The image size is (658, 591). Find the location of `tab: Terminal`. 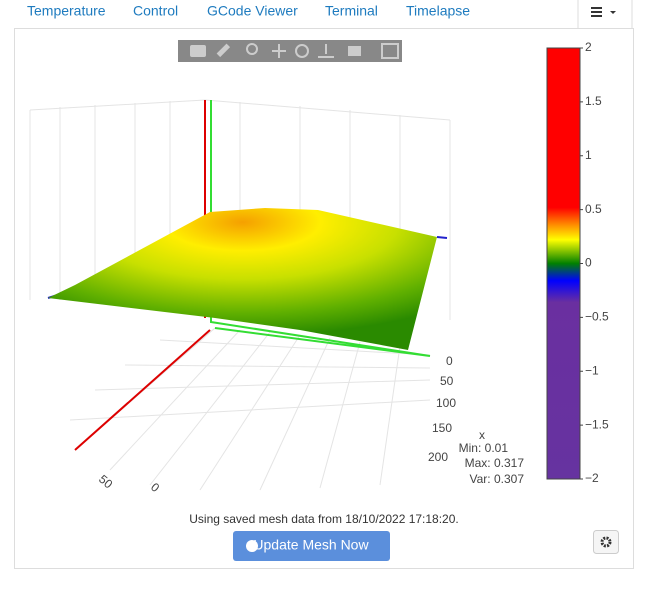

tab: Terminal is located at coordinates (351, 11).